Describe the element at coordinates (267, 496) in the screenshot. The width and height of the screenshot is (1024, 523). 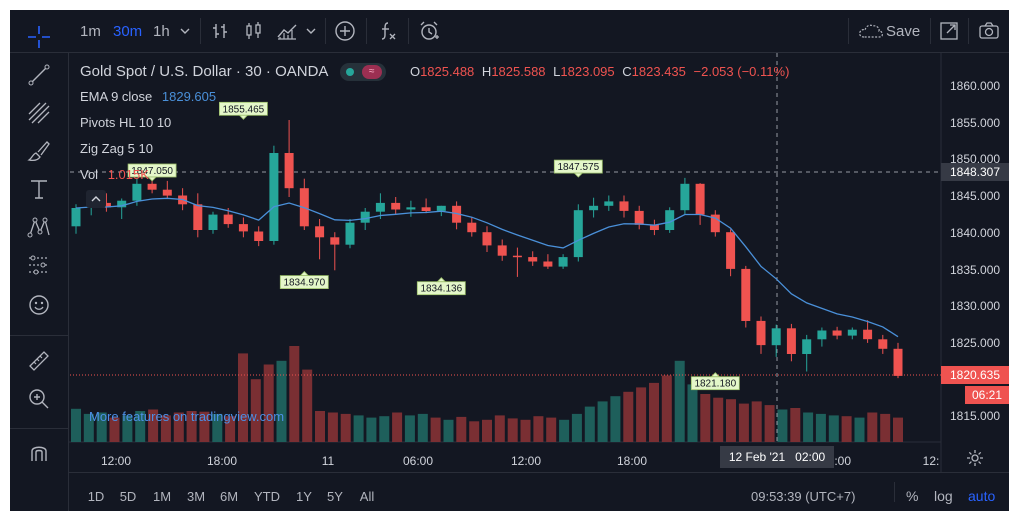
I see `range-ytd-button: YTD` at that location.